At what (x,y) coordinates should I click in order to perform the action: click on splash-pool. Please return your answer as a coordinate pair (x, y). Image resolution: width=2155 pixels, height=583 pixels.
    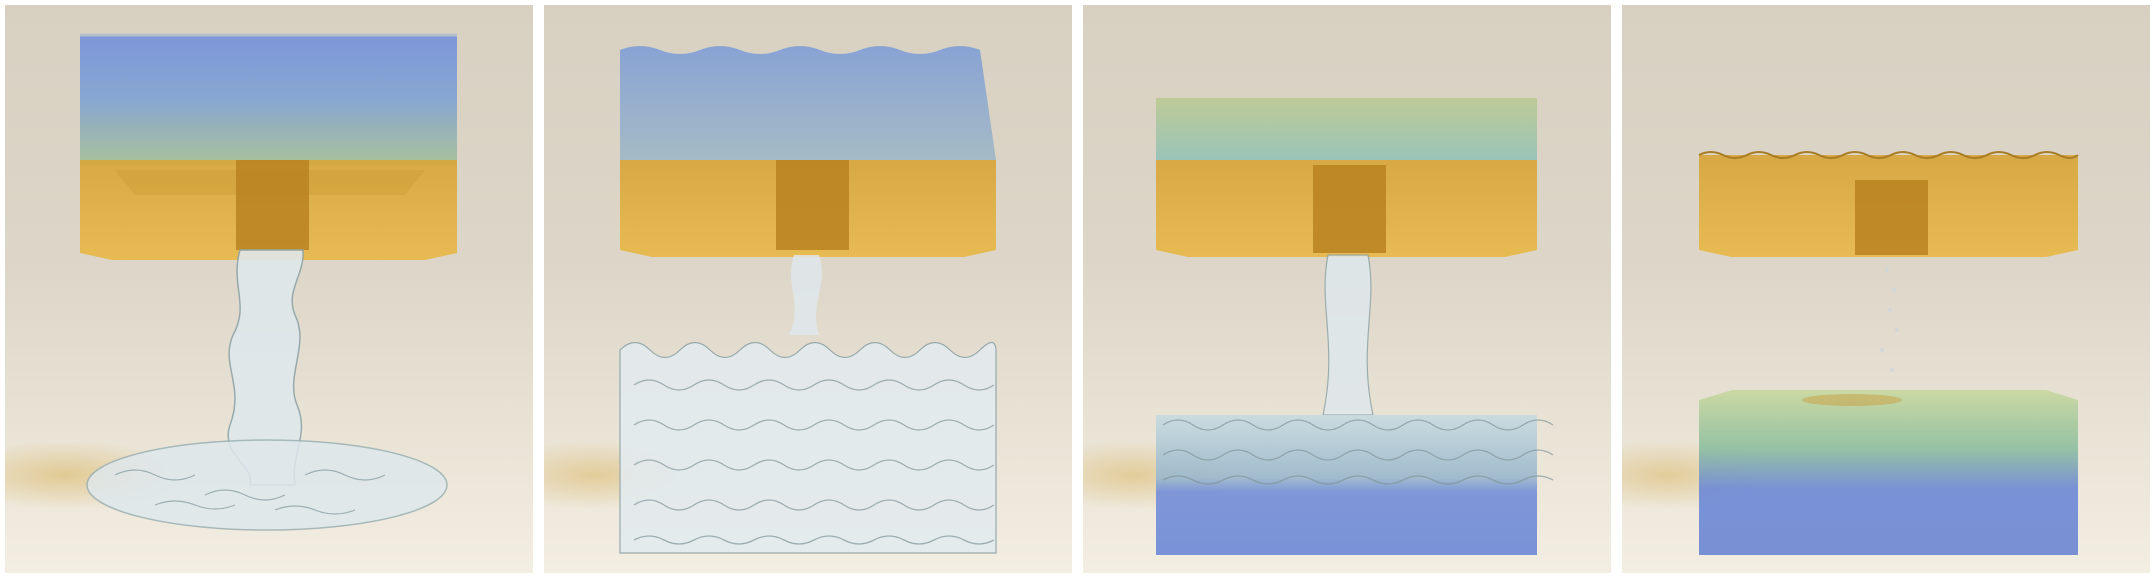
    Looking at the image, I should click on (267, 485).